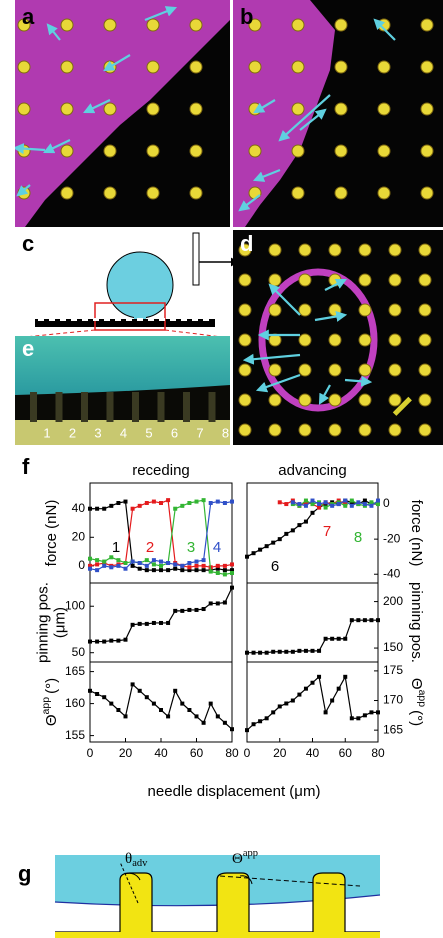  What do you see at coordinates (150, 547) in the screenshot?
I see `series-label: 2` at bounding box center [150, 547].